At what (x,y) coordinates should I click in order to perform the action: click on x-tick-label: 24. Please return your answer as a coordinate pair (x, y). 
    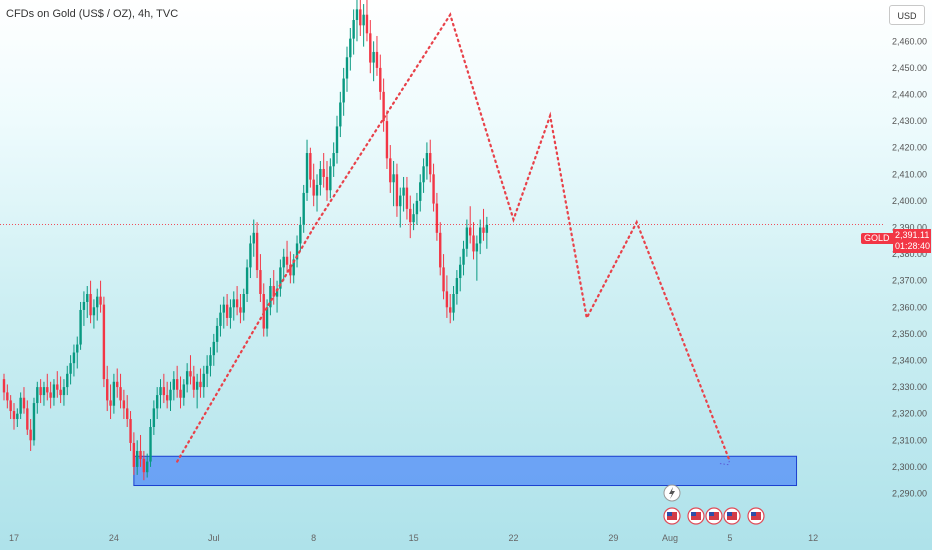
    Looking at the image, I should click on (114, 538).